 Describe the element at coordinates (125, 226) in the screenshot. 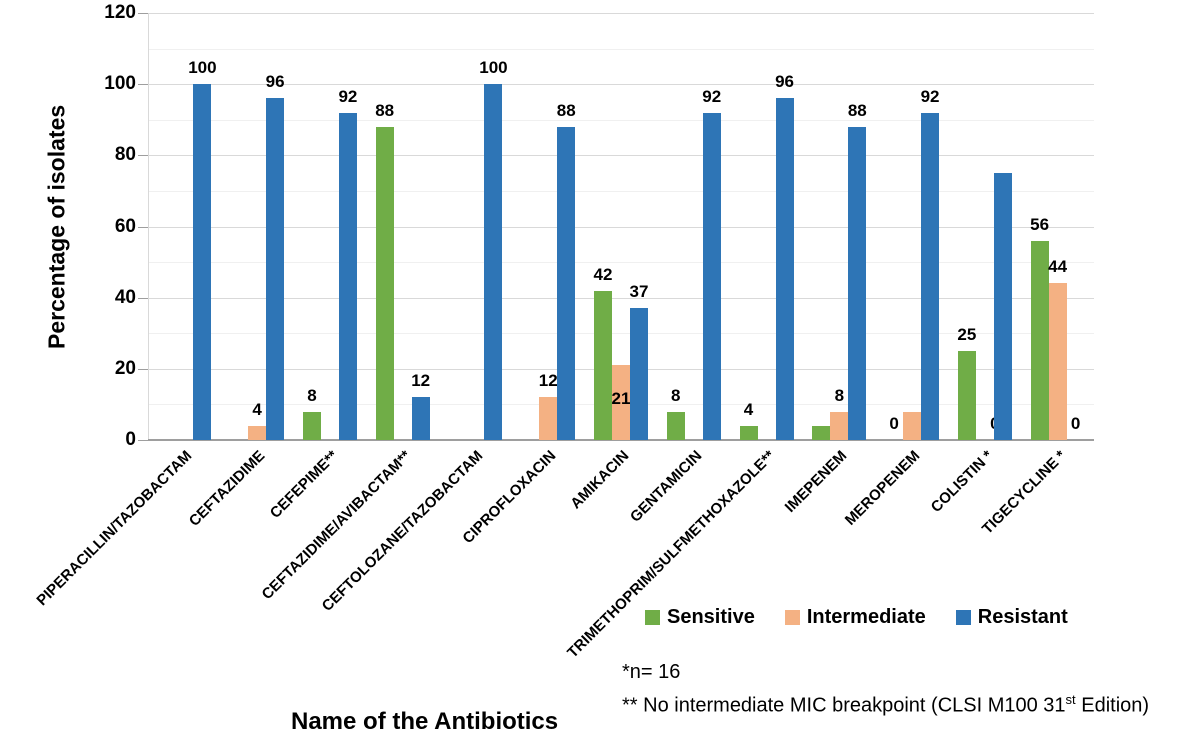

I see `y-tick-label: 60` at that location.